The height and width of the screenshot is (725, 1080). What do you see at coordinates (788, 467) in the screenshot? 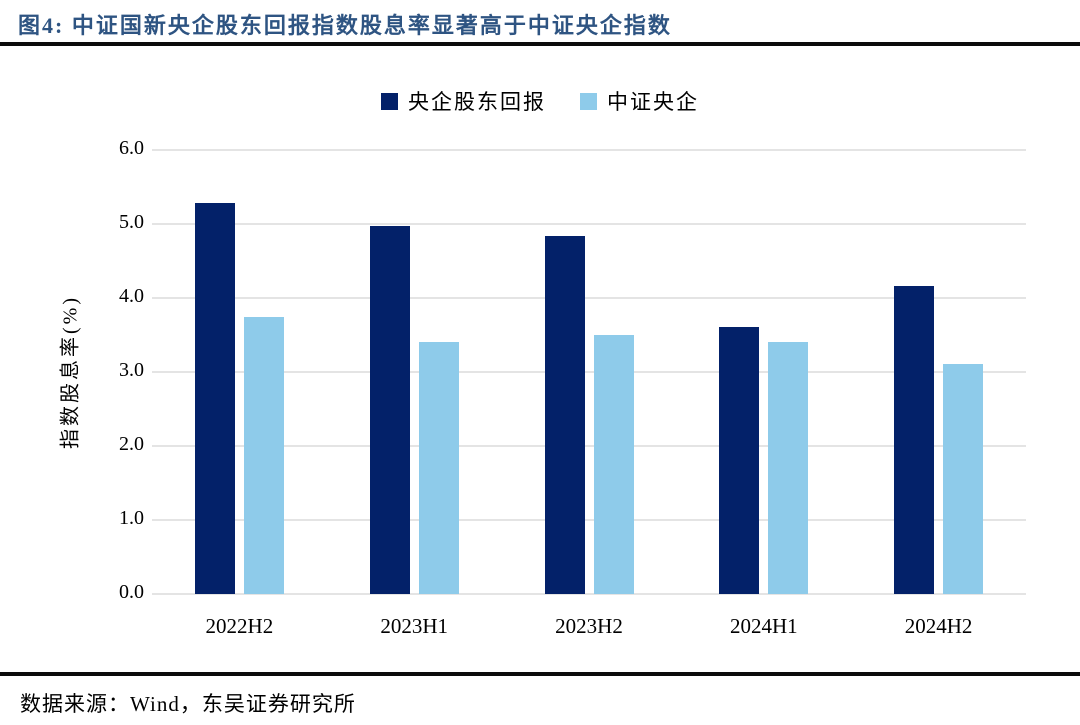
I see `bar-中证央企-2024H1` at bounding box center [788, 467].